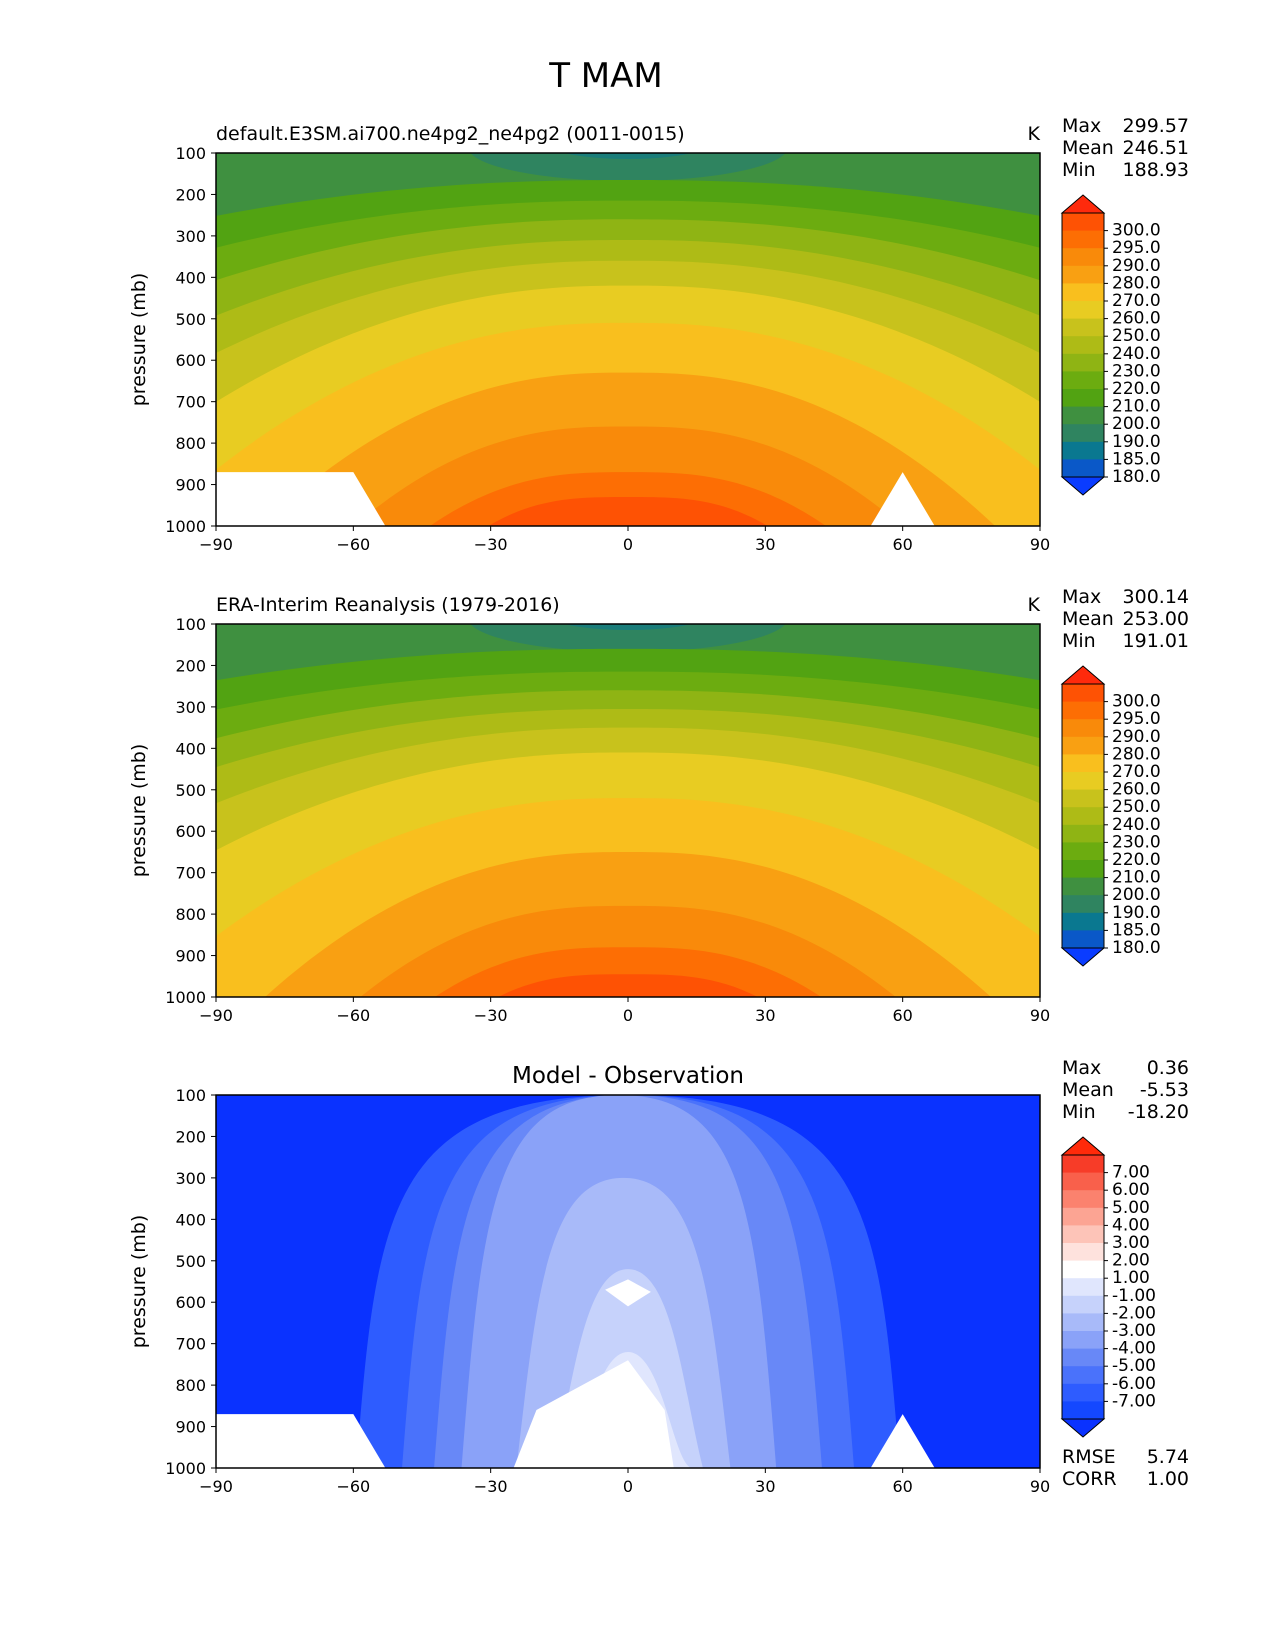 The width and height of the screenshot is (1275, 1650). Describe the element at coordinates (1156, 170) in the screenshot. I see `stat-value: 188.93` at that location.